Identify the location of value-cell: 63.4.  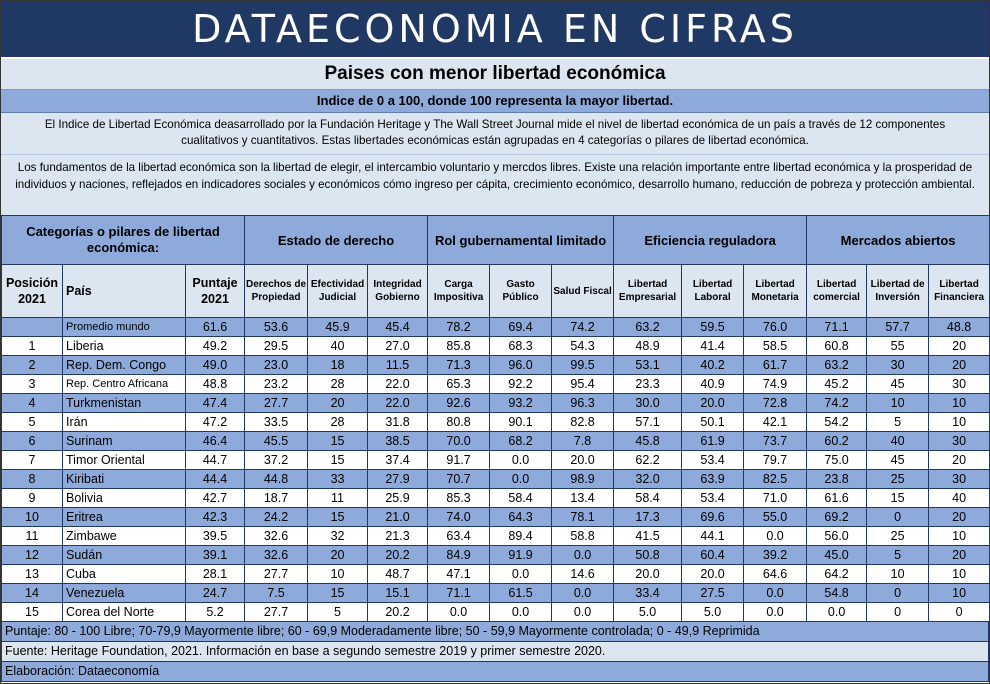
(459, 536).